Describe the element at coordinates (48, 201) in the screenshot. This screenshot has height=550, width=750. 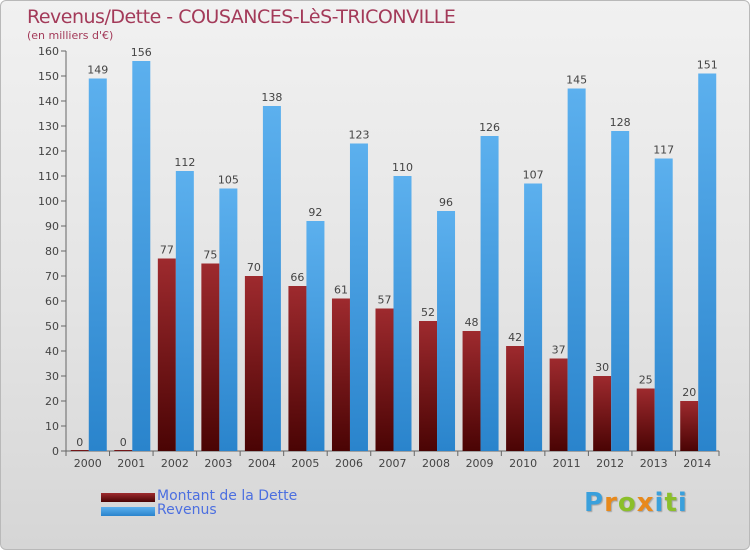
I see `y-tick-label: 100` at that location.